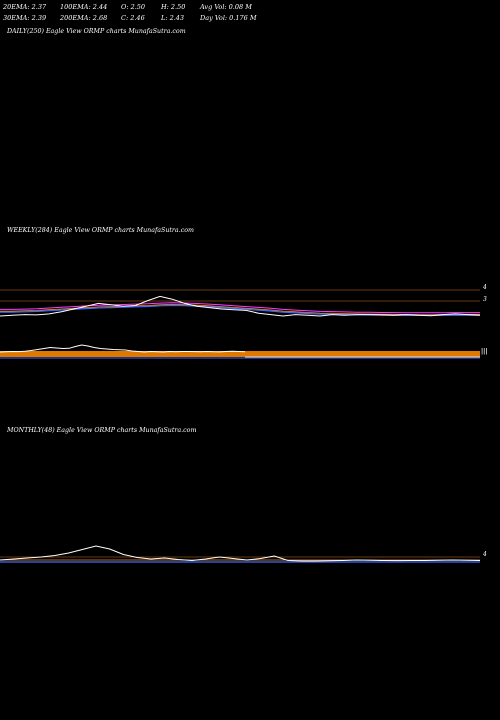 The width and height of the screenshot is (500, 720). Describe the element at coordinates (133, 7) in the screenshot. I see `open-value: O: 2.50` at that location.